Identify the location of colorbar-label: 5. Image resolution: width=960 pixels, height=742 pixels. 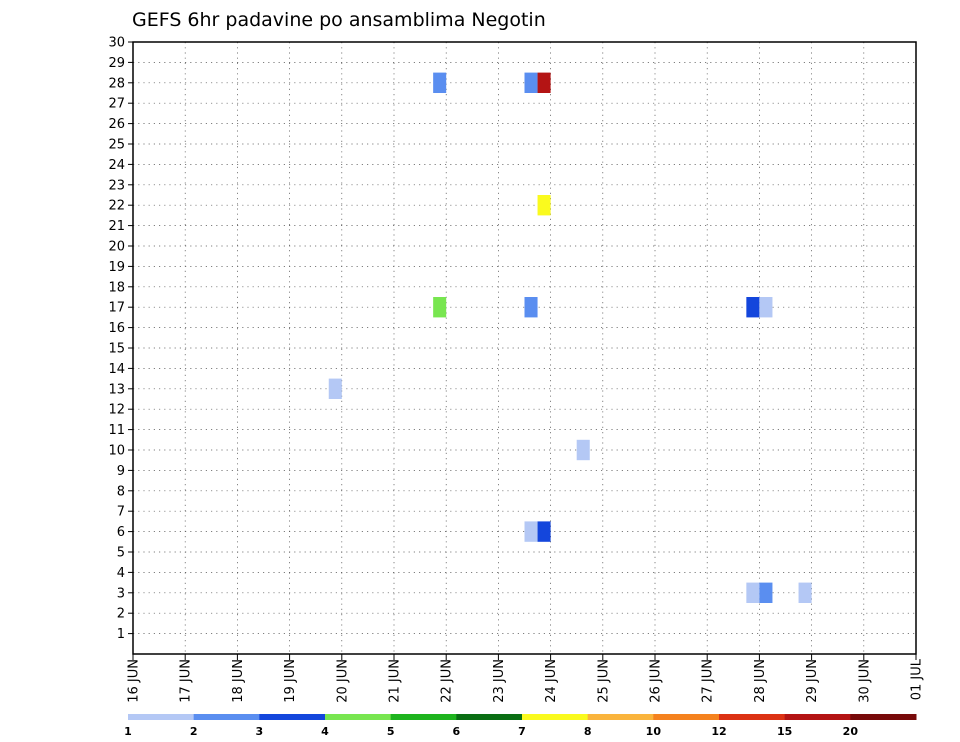
(391, 731).